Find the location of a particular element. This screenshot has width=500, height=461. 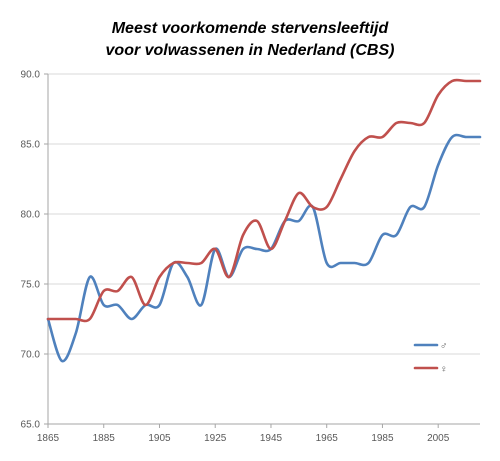

x-tick-label: 1885 is located at coordinates (104, 438).